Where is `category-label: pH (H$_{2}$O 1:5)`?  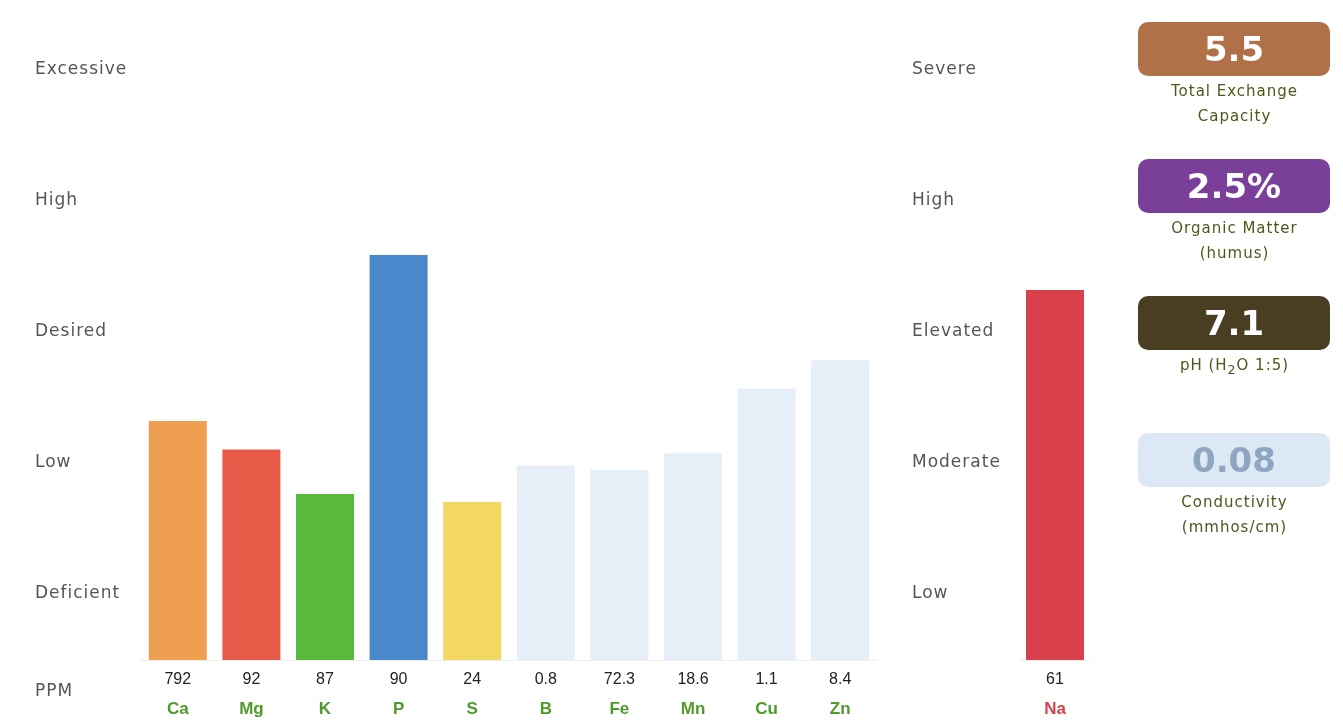
category-label: pH (H$_{2}$O 1:5) is located at coordinates (1234, 367).